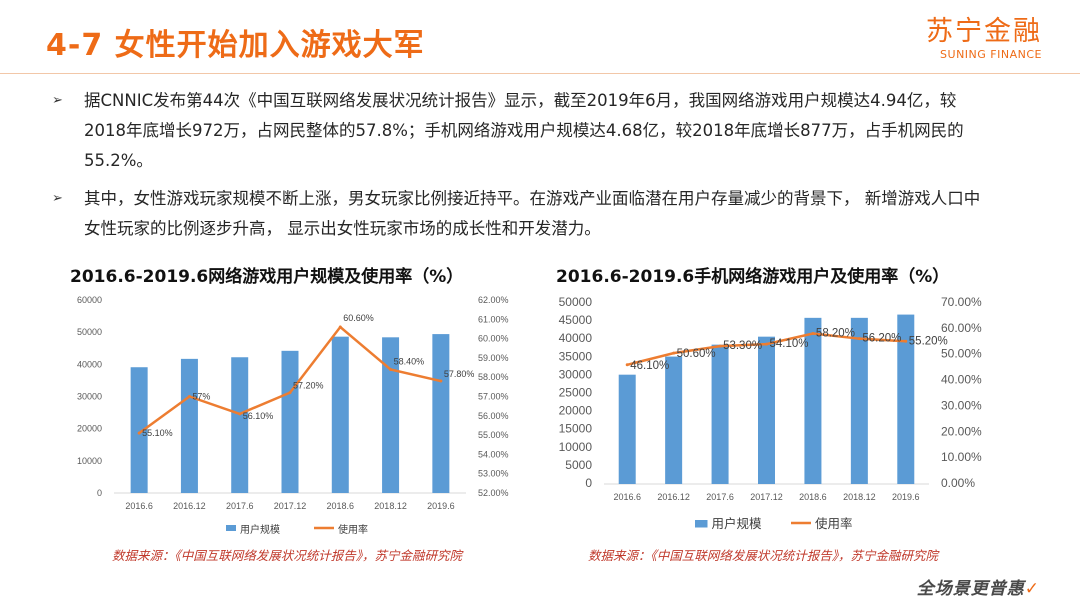 The image size is (1080, 608). What do you see at coordinates (493, 377) in the screenshot?
I see `y-right-tick-label: 58.00%` at bounding box center [493, 377].